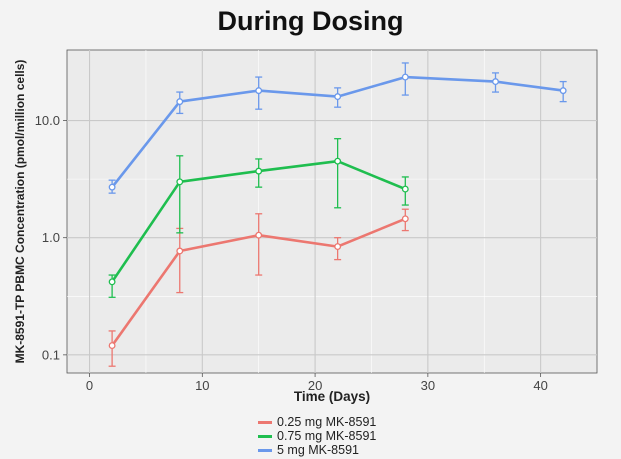  What do you see at coordinates (332, 396) in the screenshot?
I see `x-axis-title: Time (Days)` at bounding box center [332, 396].